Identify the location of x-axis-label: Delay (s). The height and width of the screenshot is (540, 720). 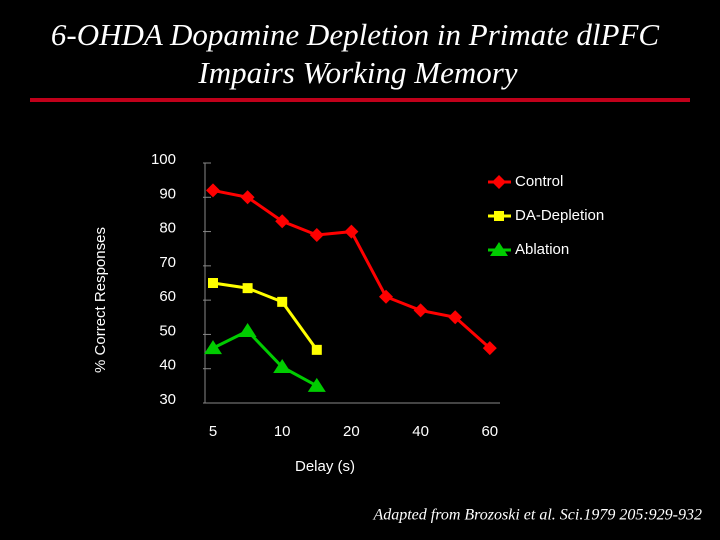
(325, 466).